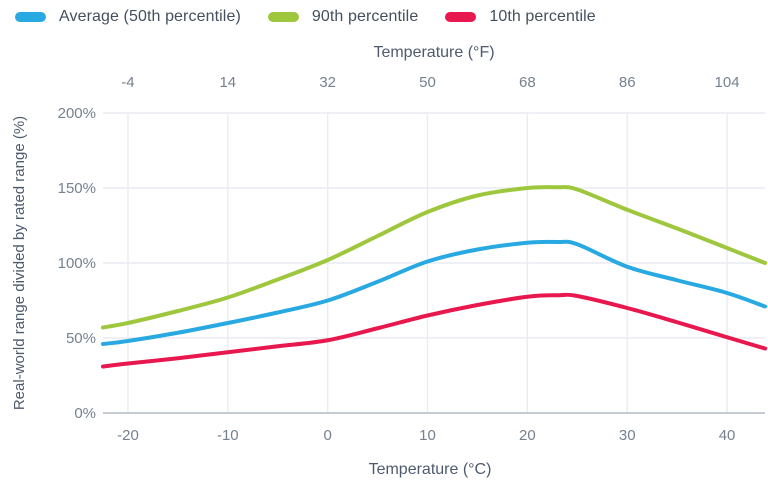  What do you see at coordinates (365, 16) in the screenshot?
I see `legend-label-90th: 90th percentile` at bounding box center [365, 16].